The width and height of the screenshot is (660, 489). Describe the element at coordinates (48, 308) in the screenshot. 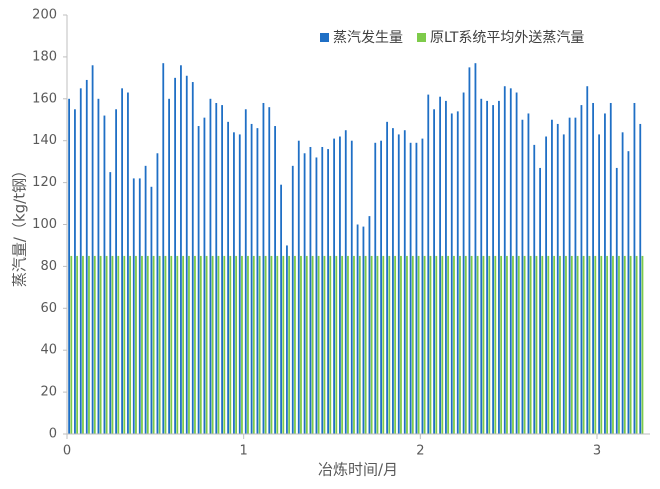

I see `y-tick-label: 60` at that location.